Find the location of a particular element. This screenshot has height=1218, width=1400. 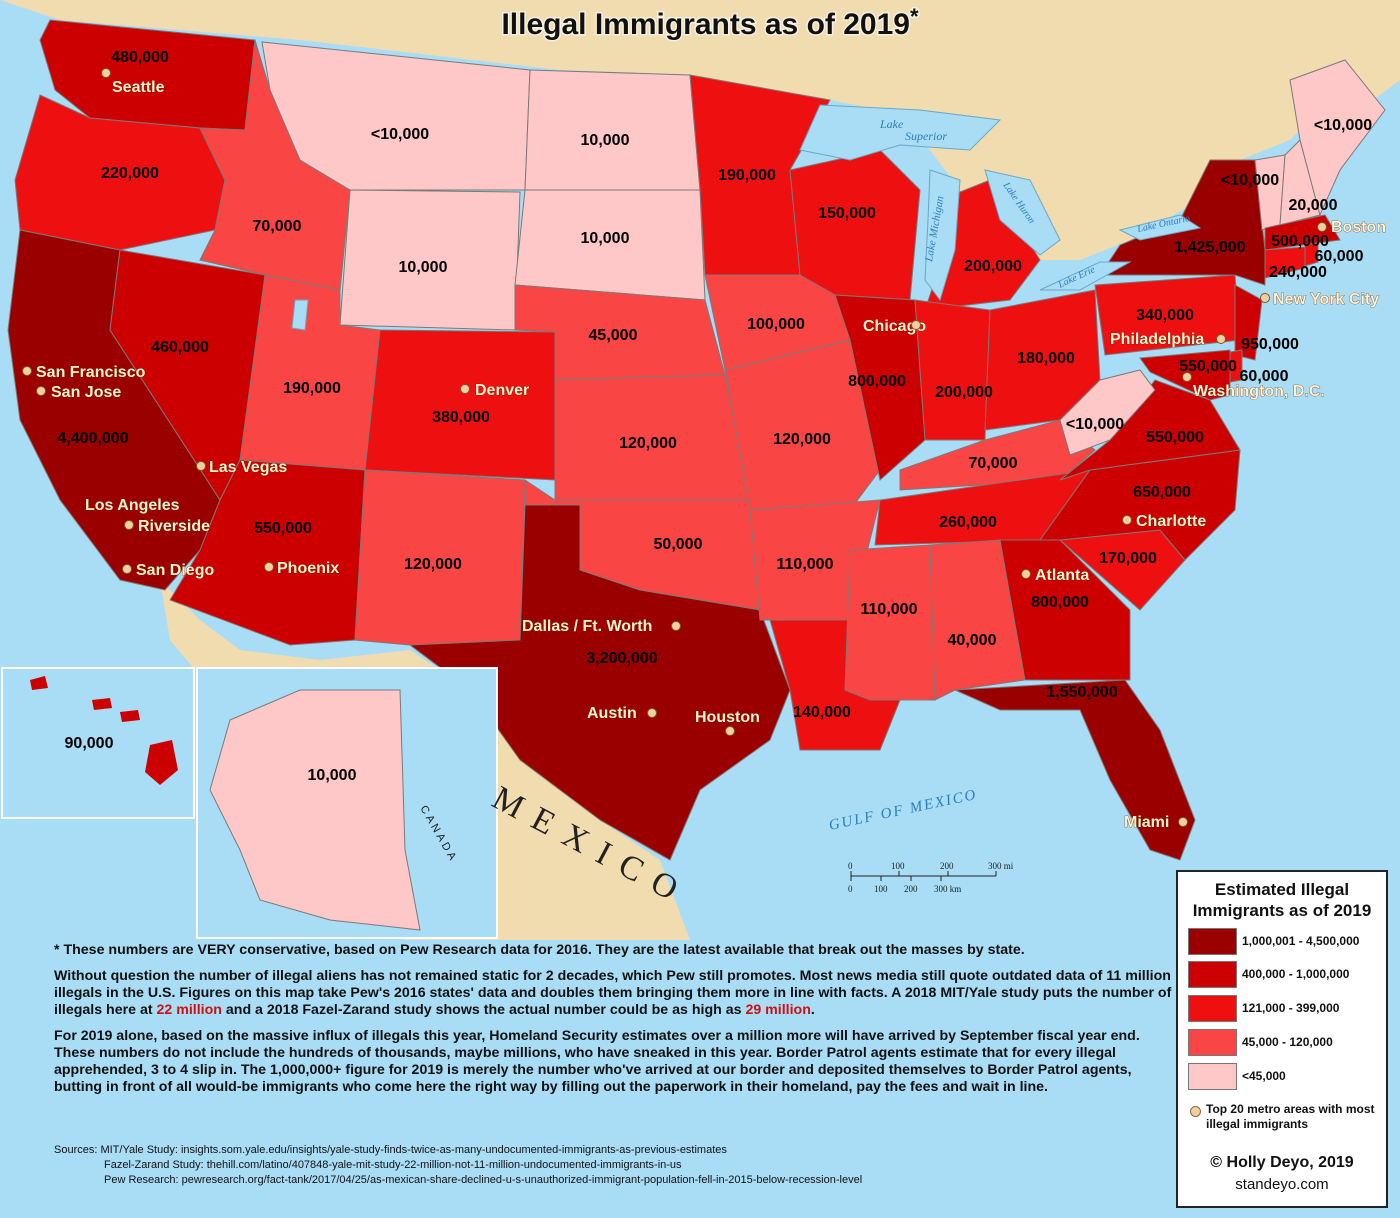

value-utah: 190,000 is located at coordinates (312, 388).